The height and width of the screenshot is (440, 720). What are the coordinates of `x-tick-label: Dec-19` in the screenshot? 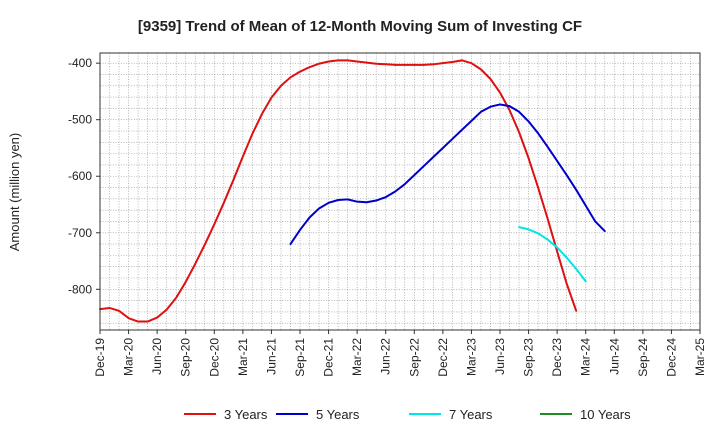 It's located at (100, 357).